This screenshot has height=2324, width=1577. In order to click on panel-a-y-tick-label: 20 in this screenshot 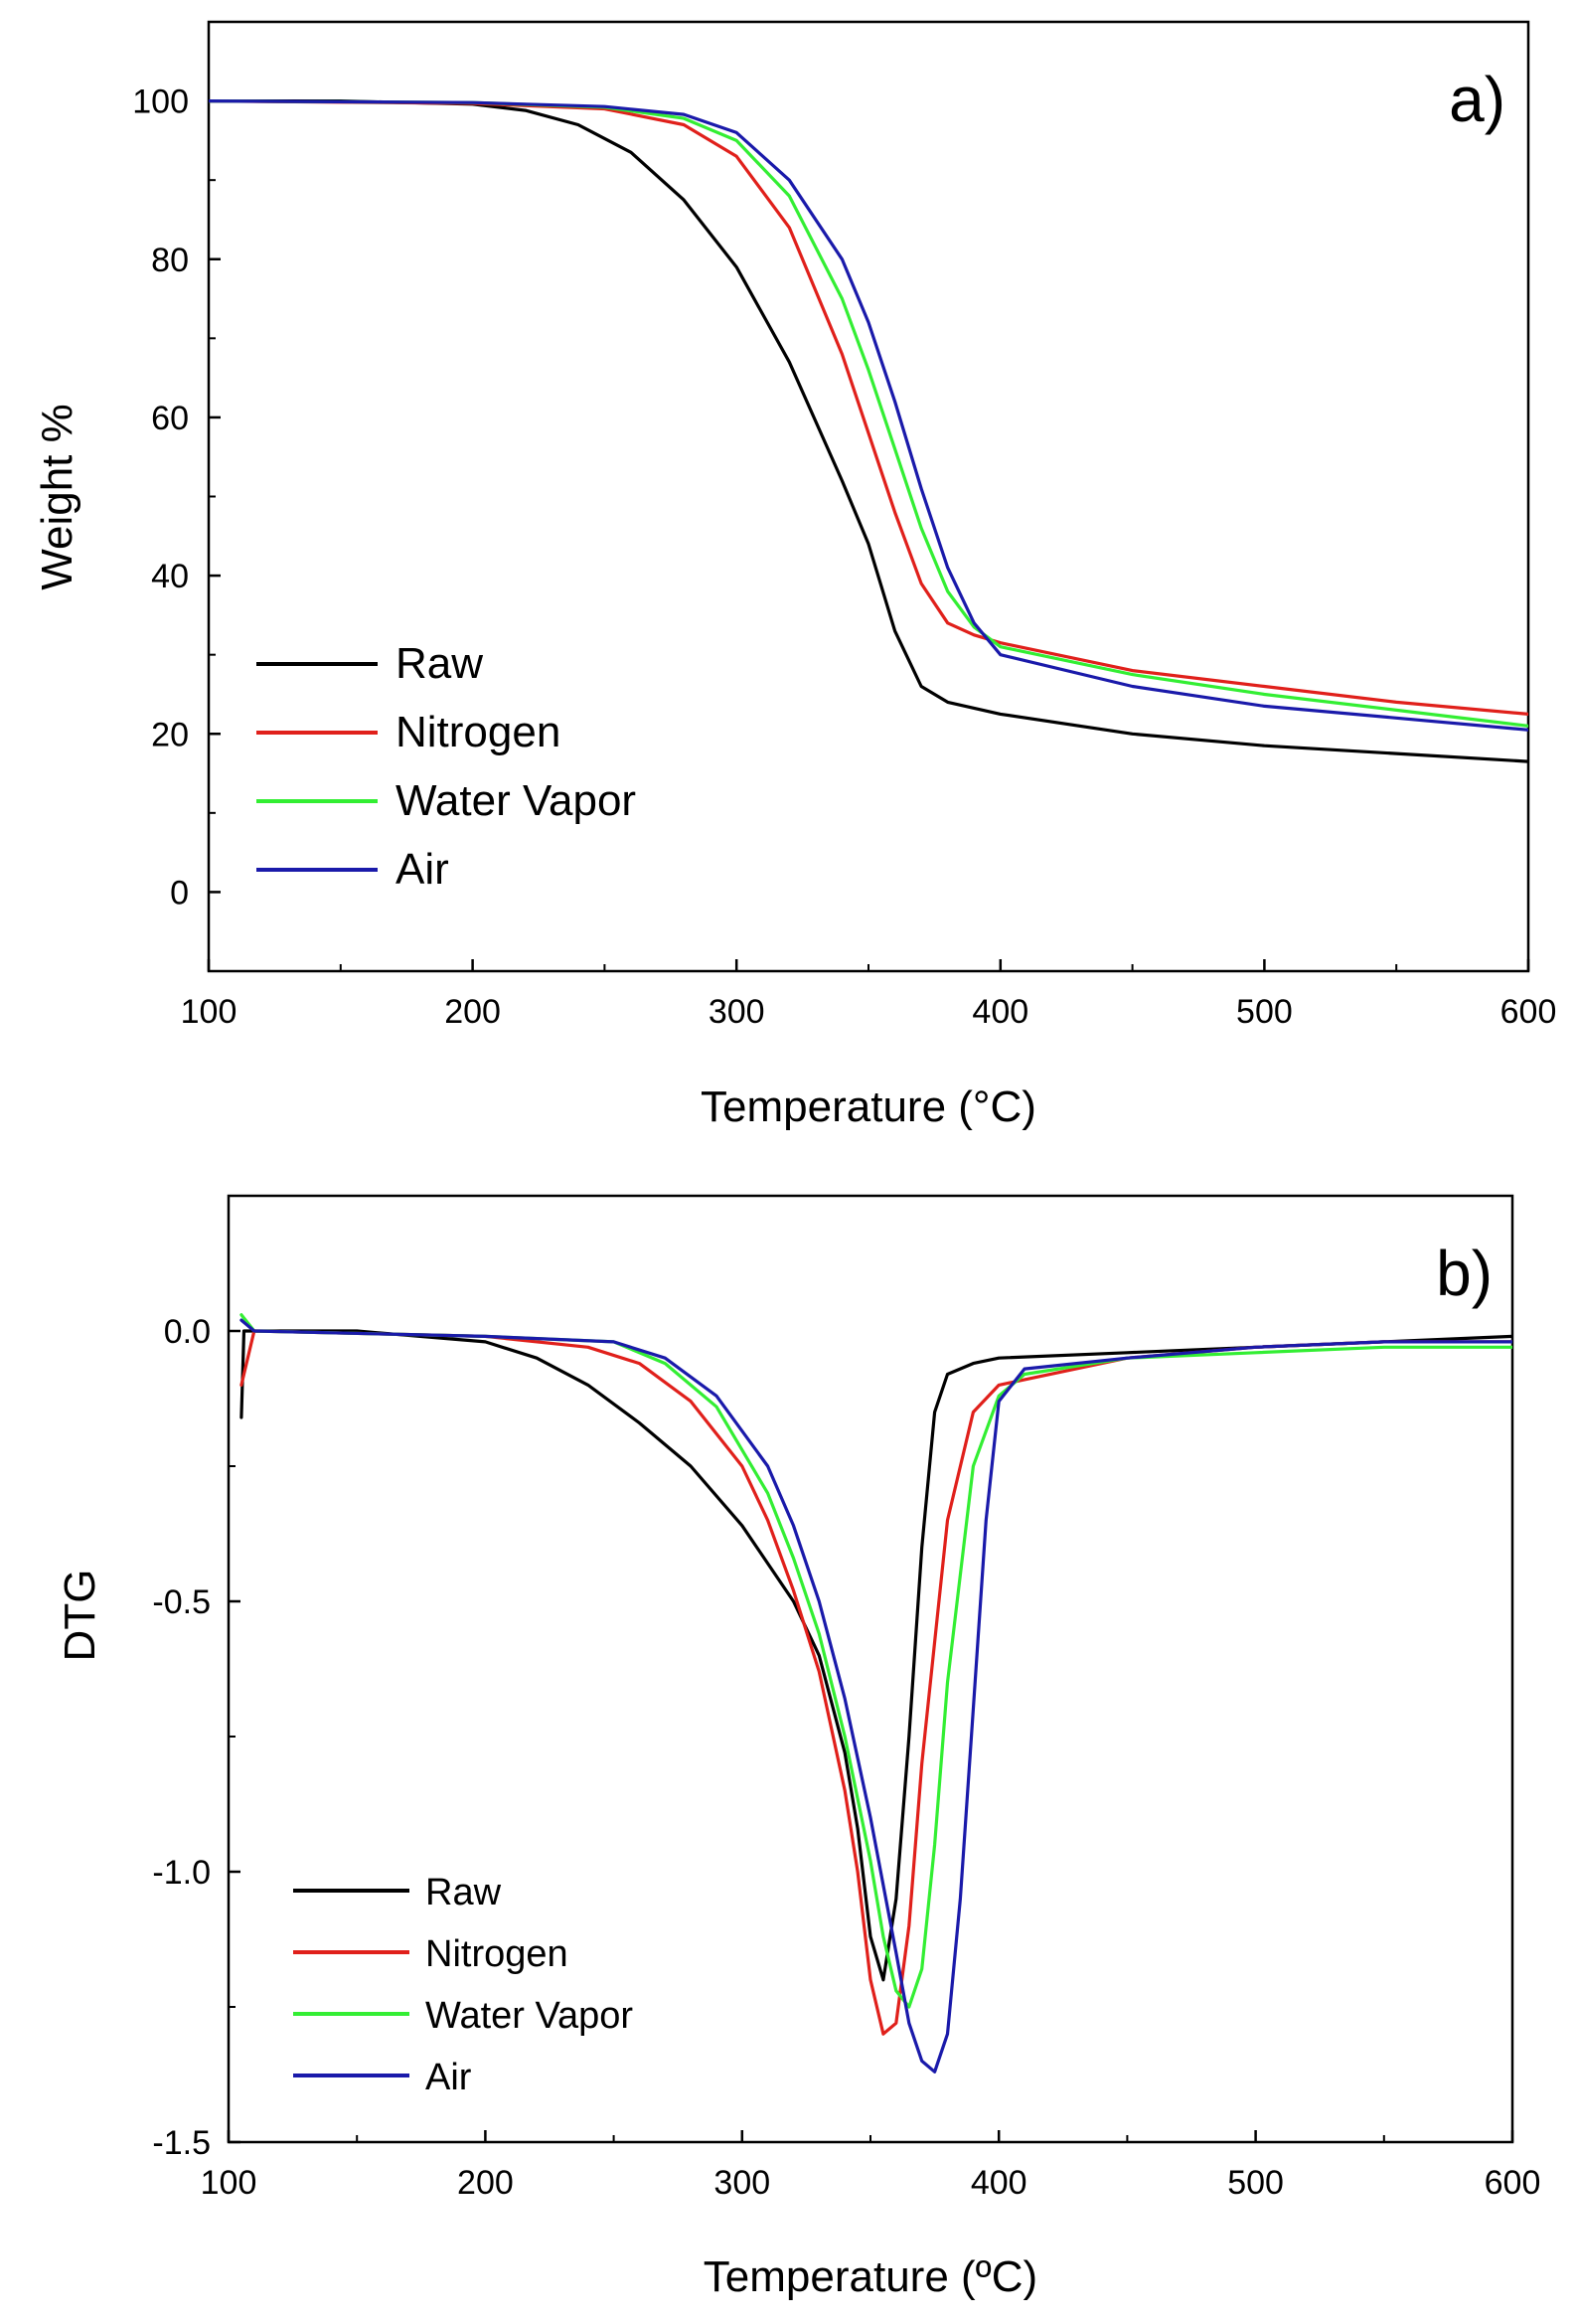, I will do `click(170, 734)`.